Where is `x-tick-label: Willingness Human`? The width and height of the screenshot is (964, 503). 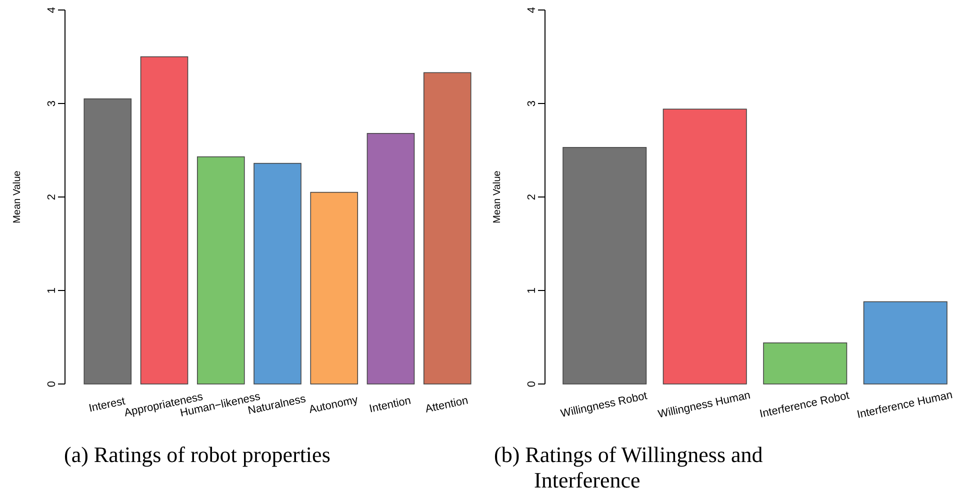 x-tick-label: Willingness Human is located at coordinates (704, 405).